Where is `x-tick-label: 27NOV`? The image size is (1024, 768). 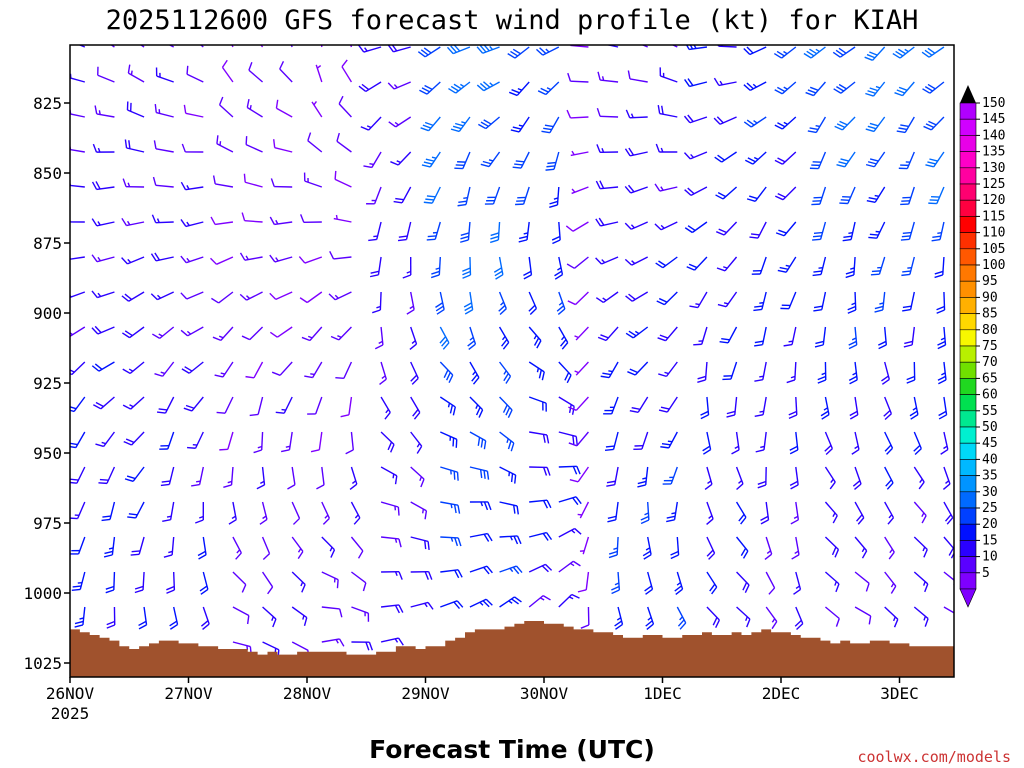 x-tick-label: 27NOV is located at coordinates (188, 693).